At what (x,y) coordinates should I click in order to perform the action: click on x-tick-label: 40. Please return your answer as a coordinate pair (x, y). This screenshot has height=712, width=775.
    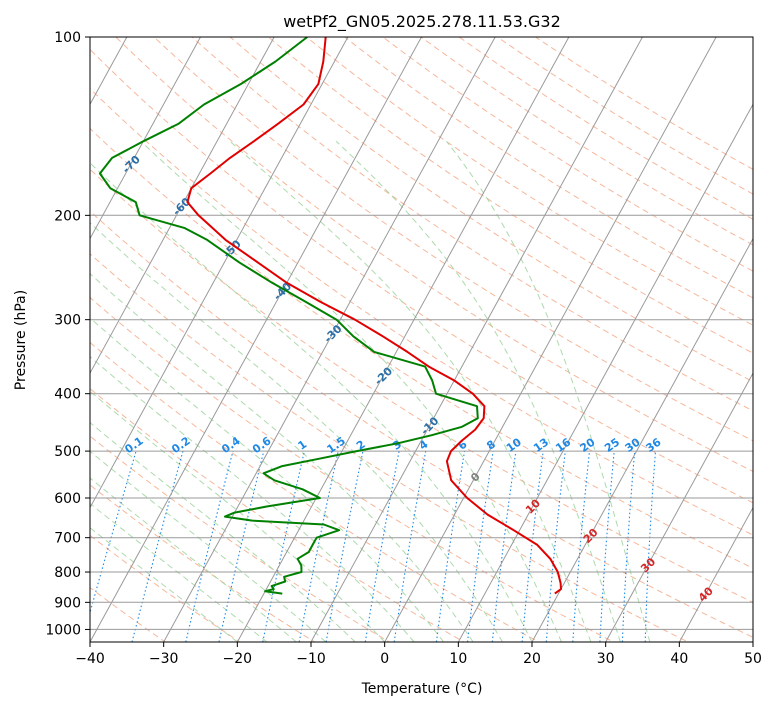
    Looking at the image, I should click on (679, 659).